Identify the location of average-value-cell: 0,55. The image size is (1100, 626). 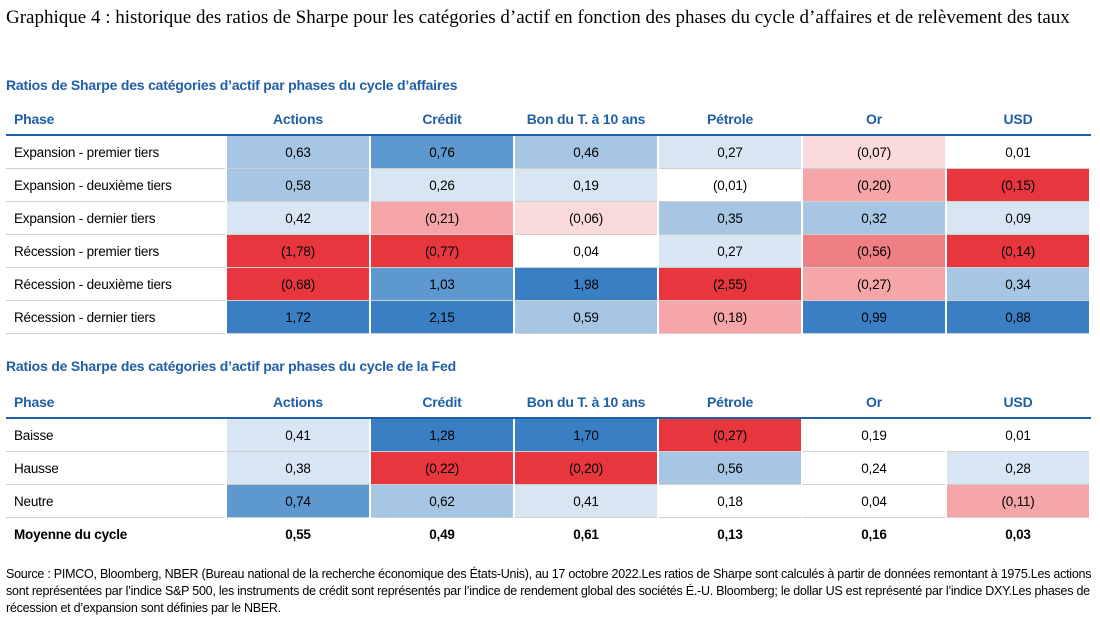
(298, 533).